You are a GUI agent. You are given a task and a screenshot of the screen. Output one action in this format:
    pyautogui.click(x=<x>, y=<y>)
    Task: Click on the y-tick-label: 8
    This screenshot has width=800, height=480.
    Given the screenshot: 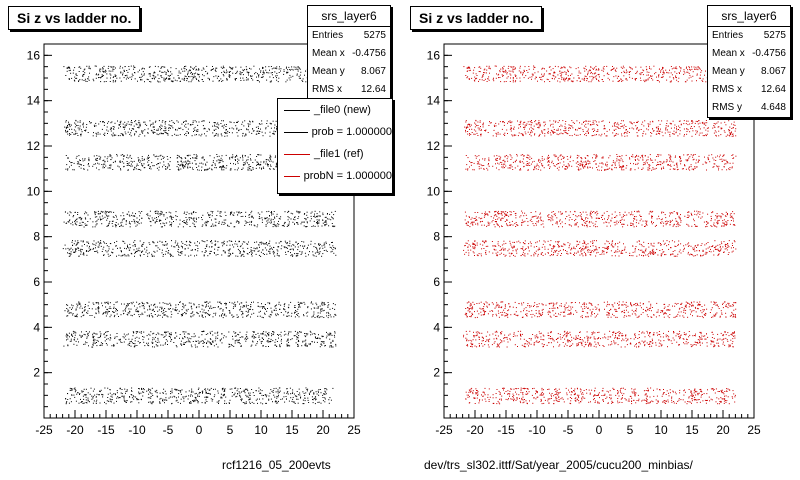 What is the action you would take?
    pyautogui.click(x=36, y=237)
    